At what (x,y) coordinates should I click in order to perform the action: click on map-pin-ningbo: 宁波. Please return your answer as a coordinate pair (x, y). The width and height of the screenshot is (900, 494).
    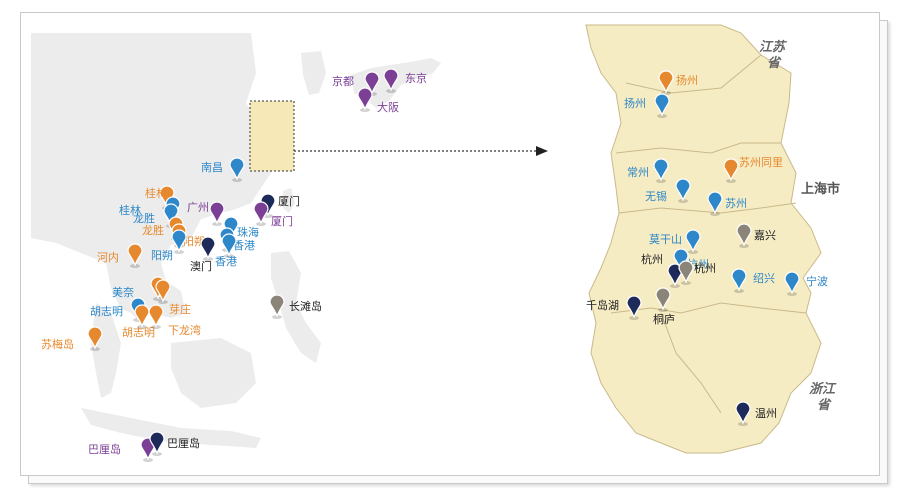
    Looking at the image, I should click on (806, 283).